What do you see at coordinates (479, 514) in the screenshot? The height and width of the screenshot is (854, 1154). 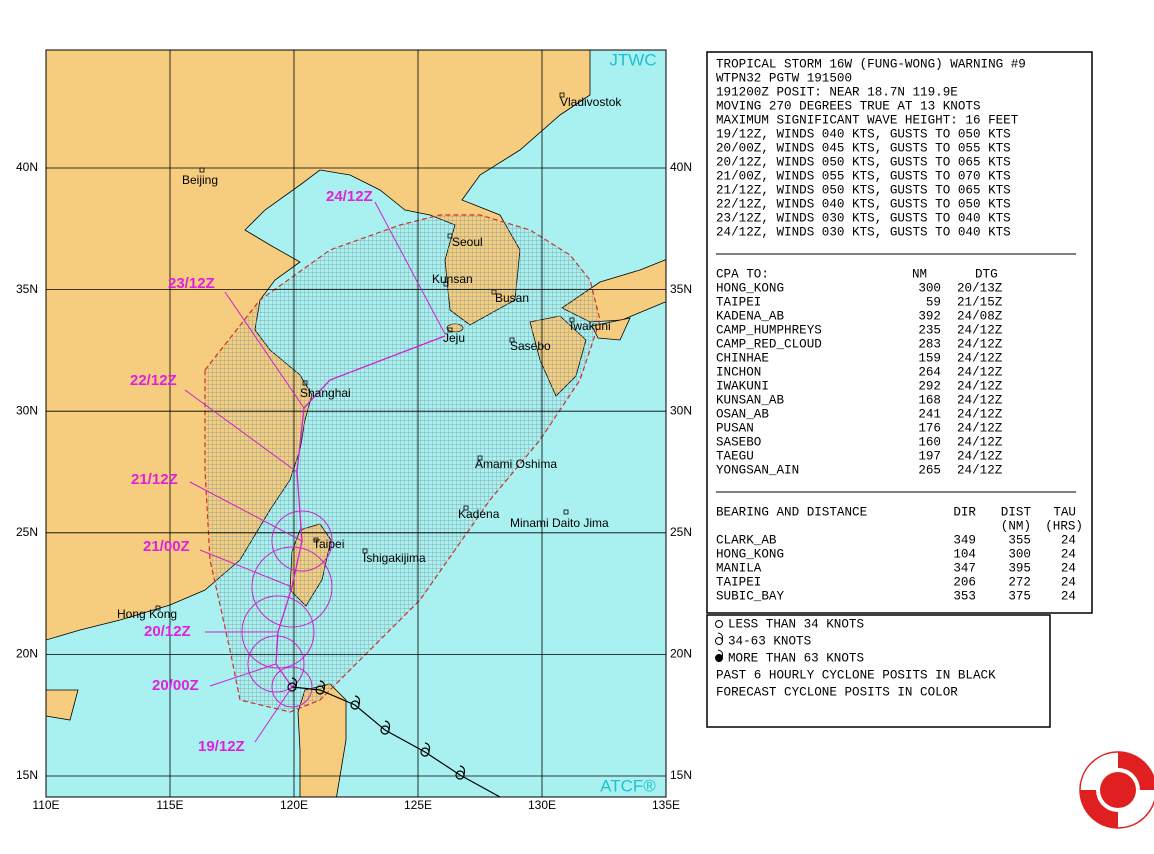 I see `city-label: Kadena` at bounding box center [479, 514].